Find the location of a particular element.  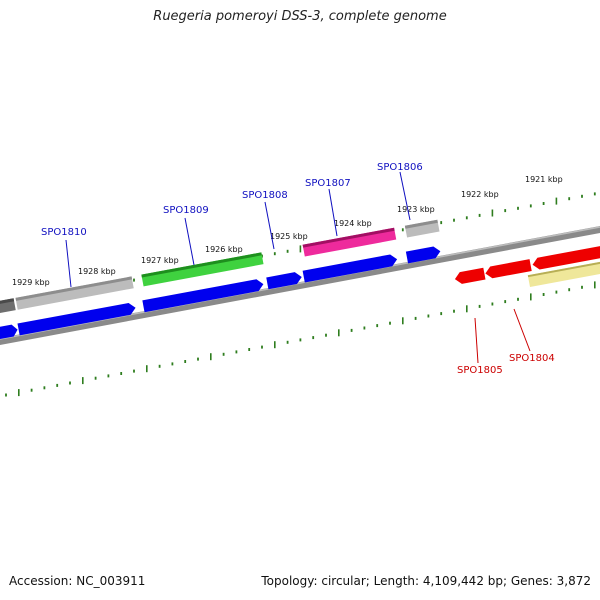

gene-label-spo1805: SPO1805 is located at coordinates (480, 370).